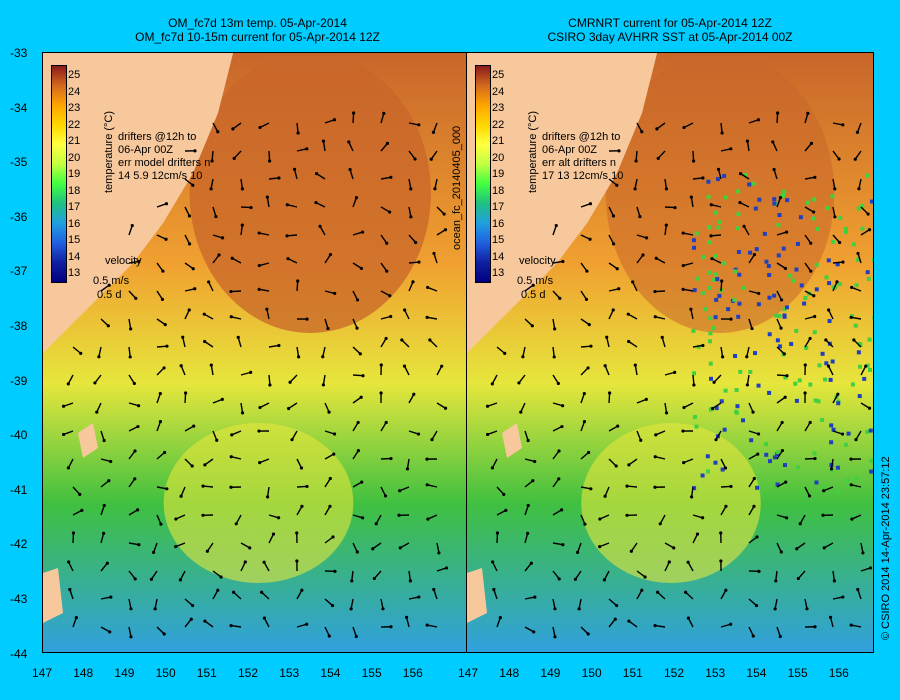 This screenshot has width=900, height=700. Describe the element at coordinates (498, 190) in the screenshot. I see `colorbar-tick: 18` at that location.